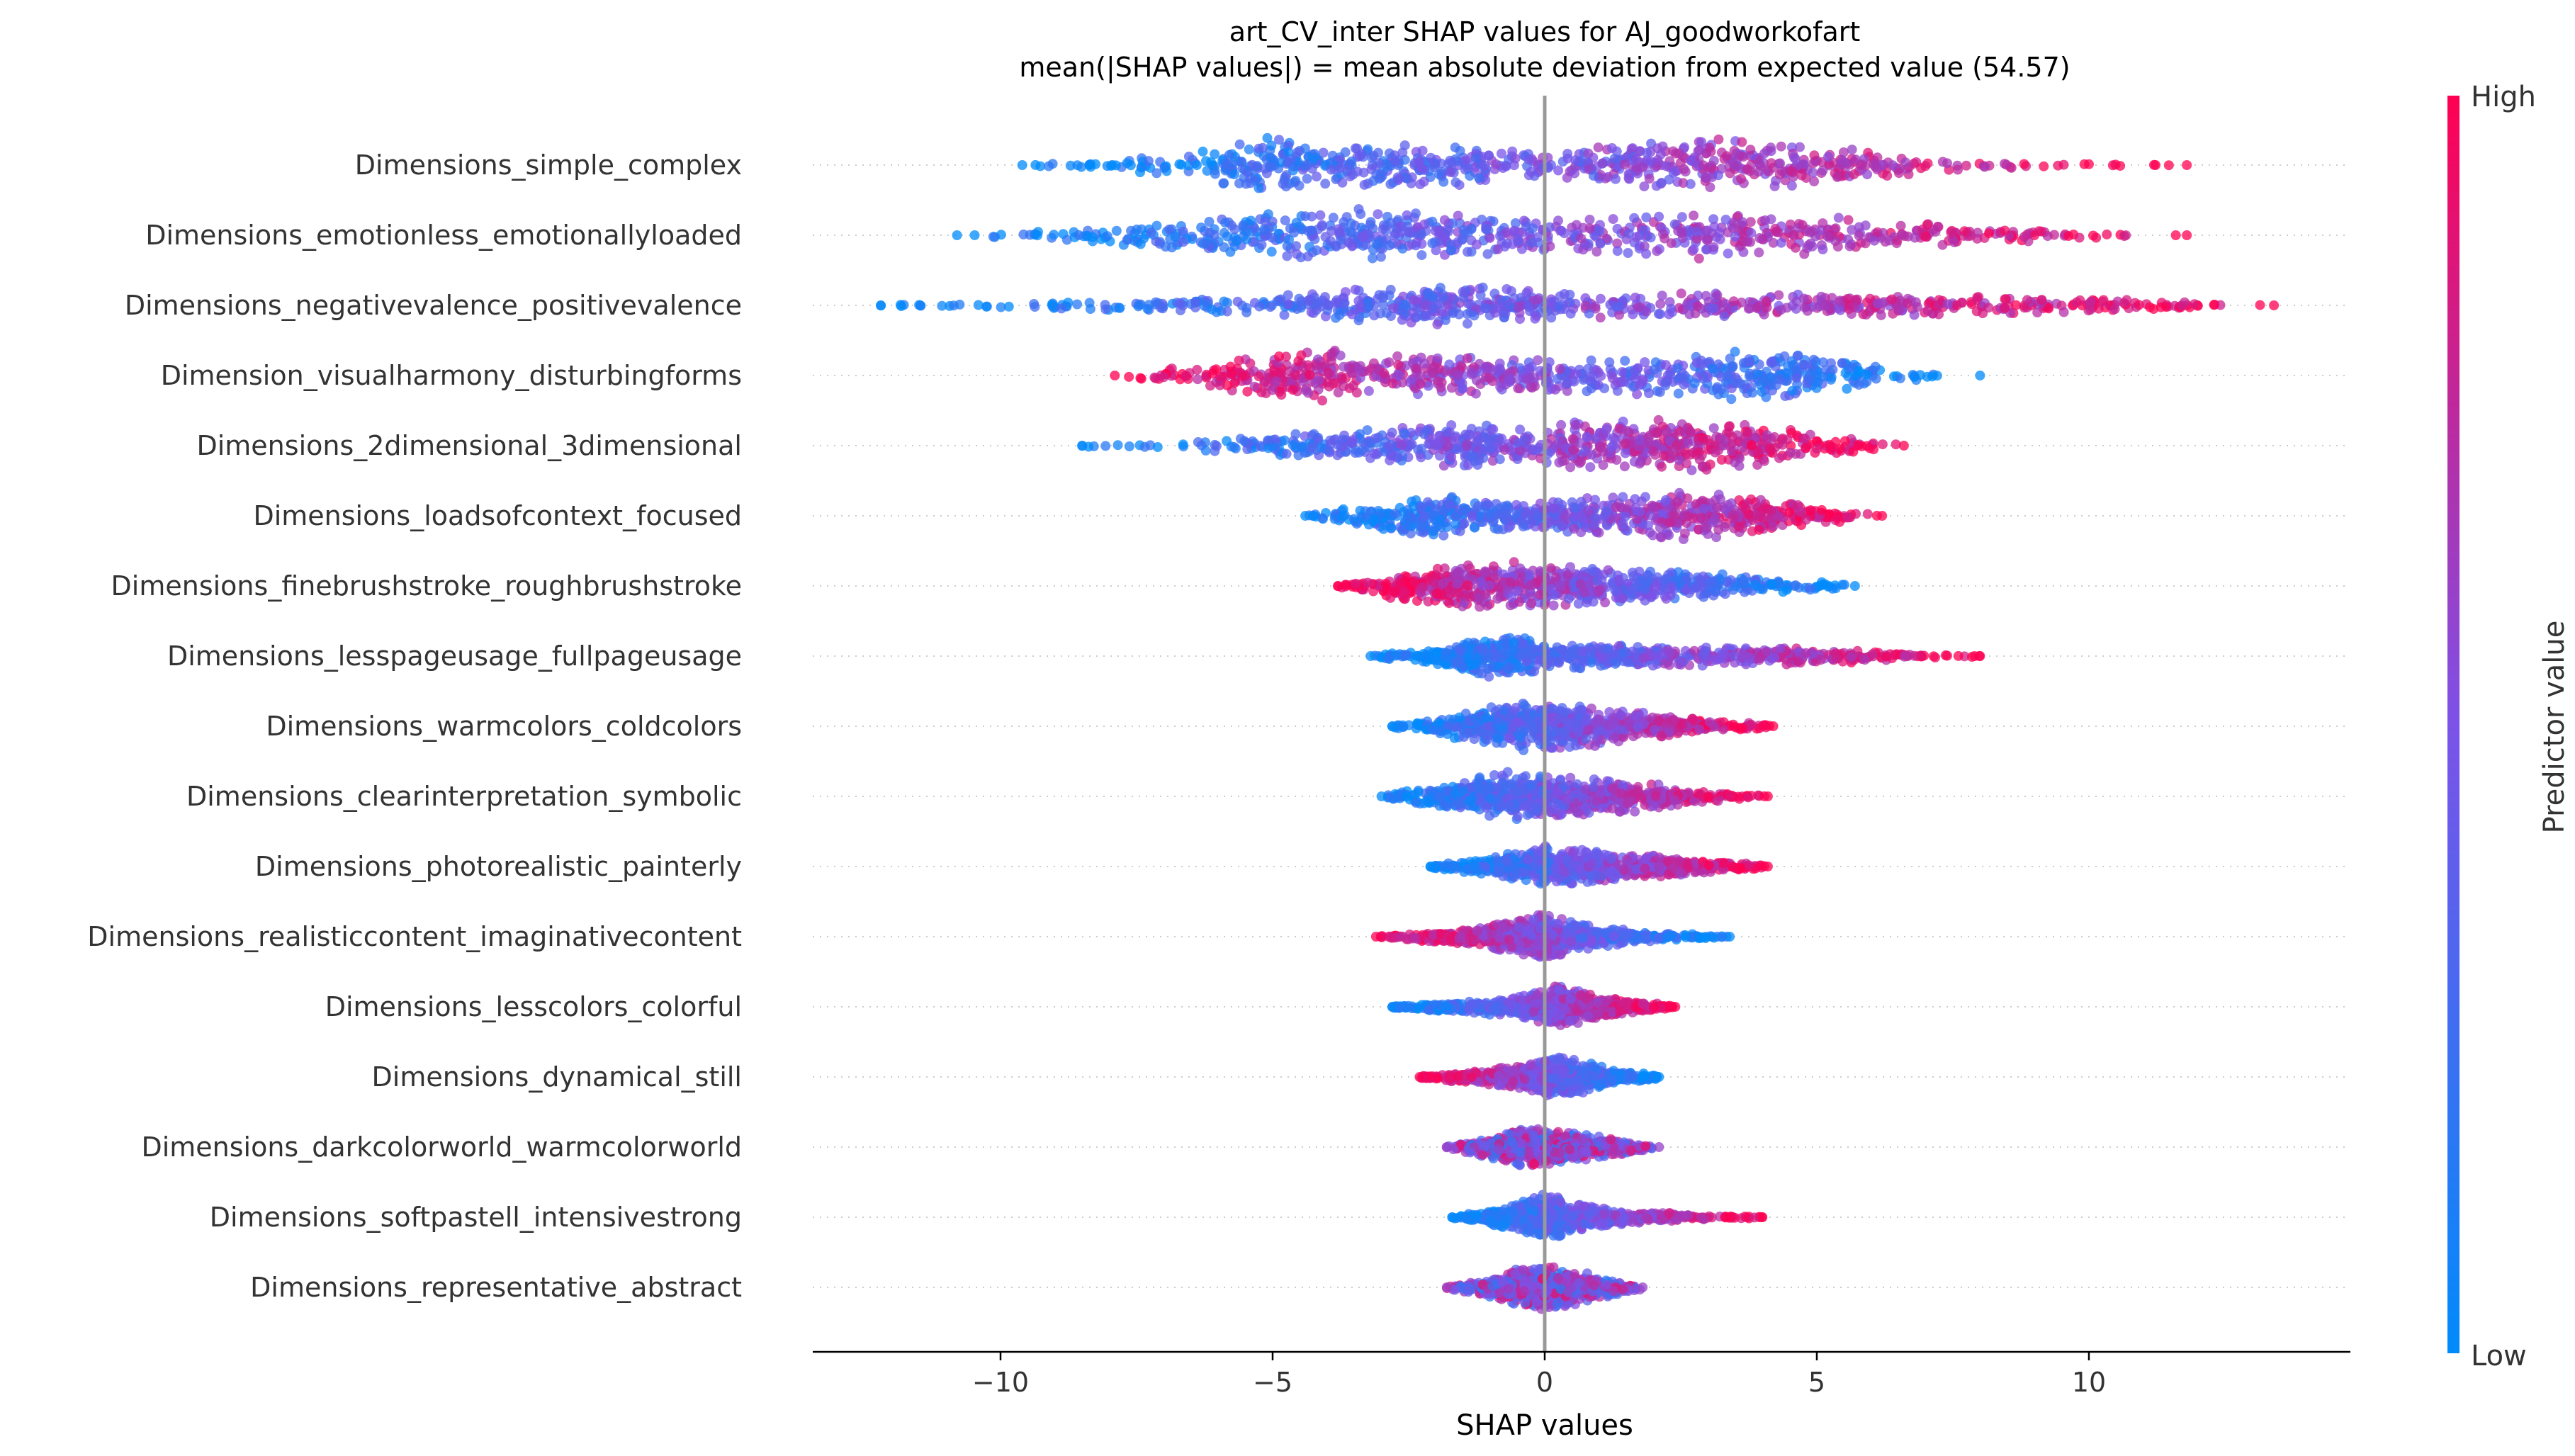  Describe the element at coordinates (497, 515) in the screenshot. I see `feature-label: Dimensions_loadsofcontext_focused` at that location.